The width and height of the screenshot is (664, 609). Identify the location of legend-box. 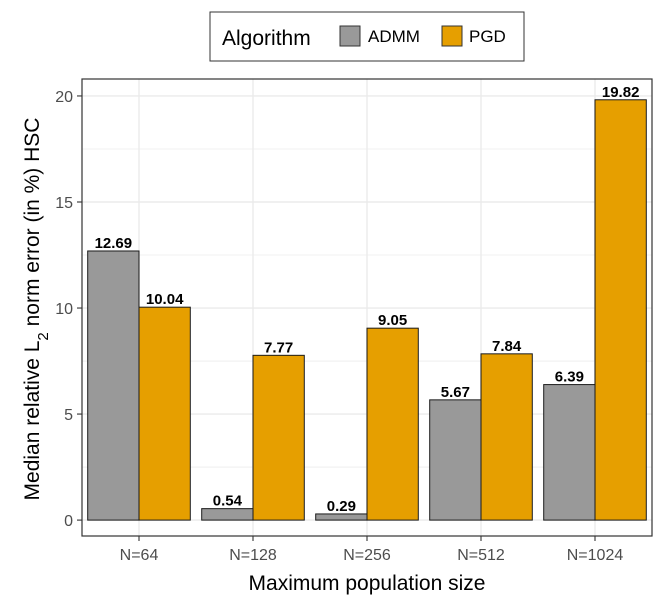
(367, 36).